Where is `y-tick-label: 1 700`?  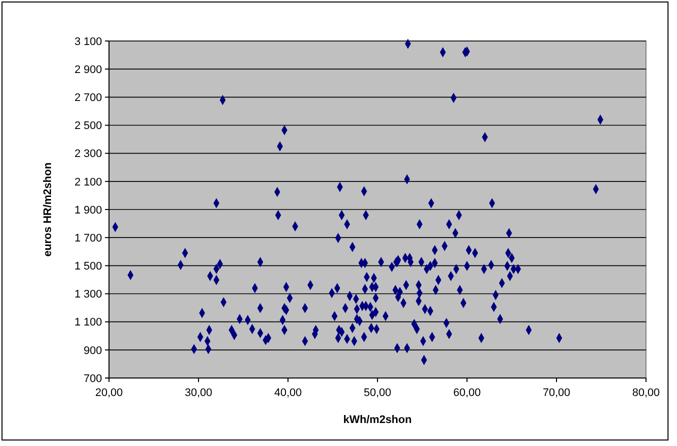 y-tick-label: 1 700 is located at coordinates (88, 238).